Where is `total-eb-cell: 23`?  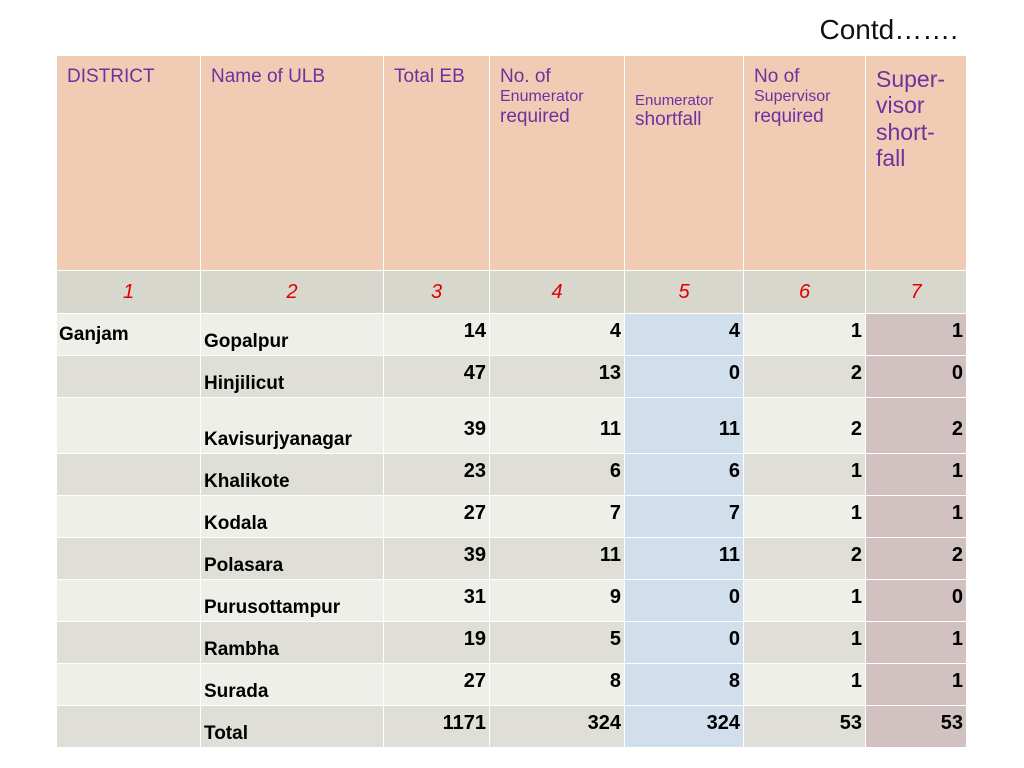
total-eb-cell: 23 is located at coordinates (436, 474).